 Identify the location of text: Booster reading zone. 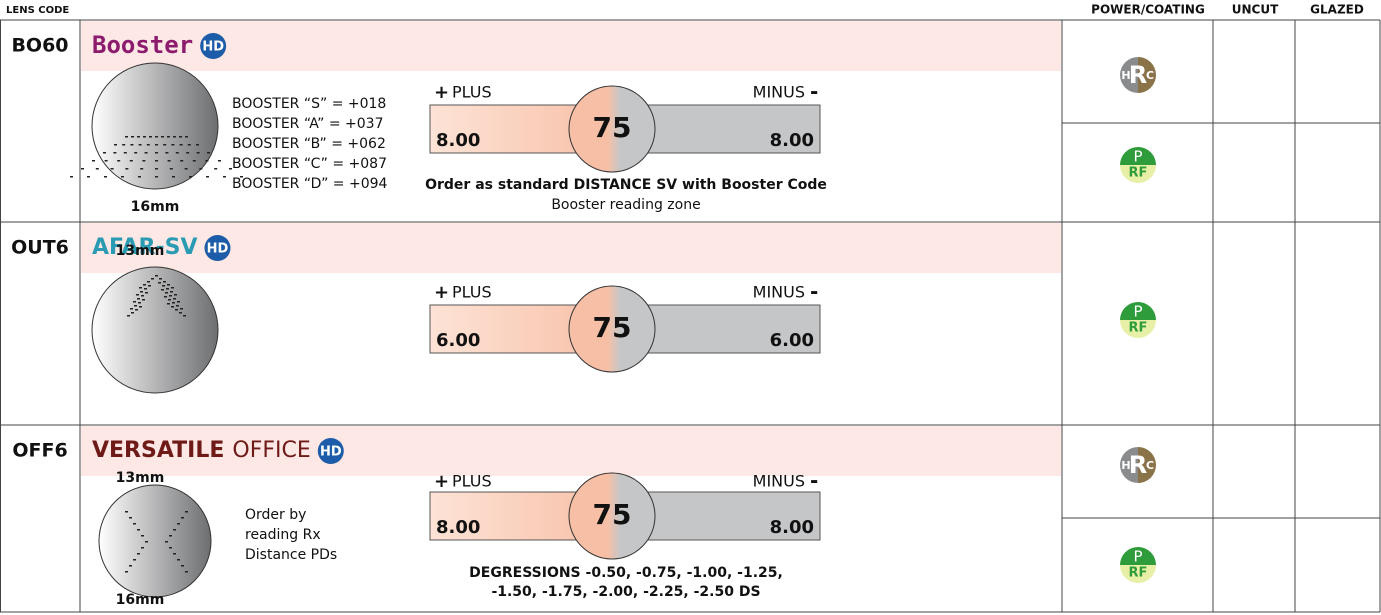
(625, 205).